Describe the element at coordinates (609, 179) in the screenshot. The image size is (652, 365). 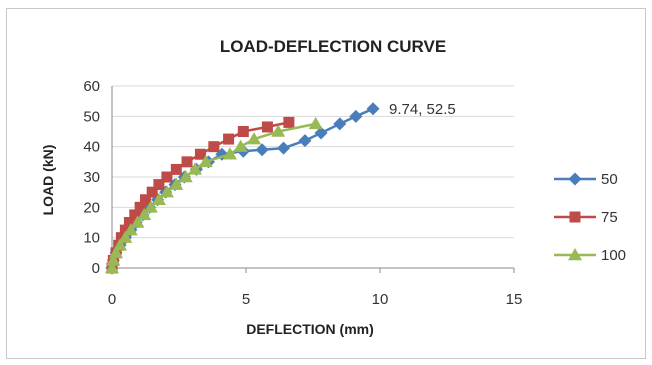
I see `legend-label: 50` at that location.